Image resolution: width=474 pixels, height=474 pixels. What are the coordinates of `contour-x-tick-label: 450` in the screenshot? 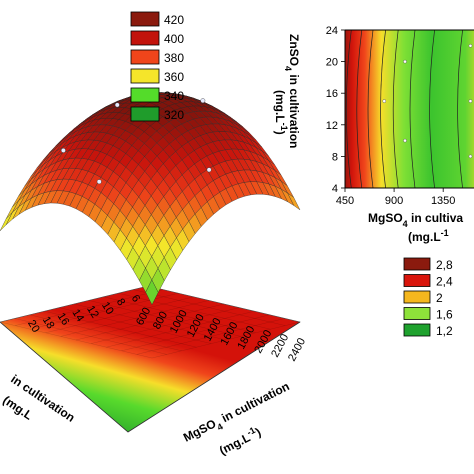 It's located at (345, 201).